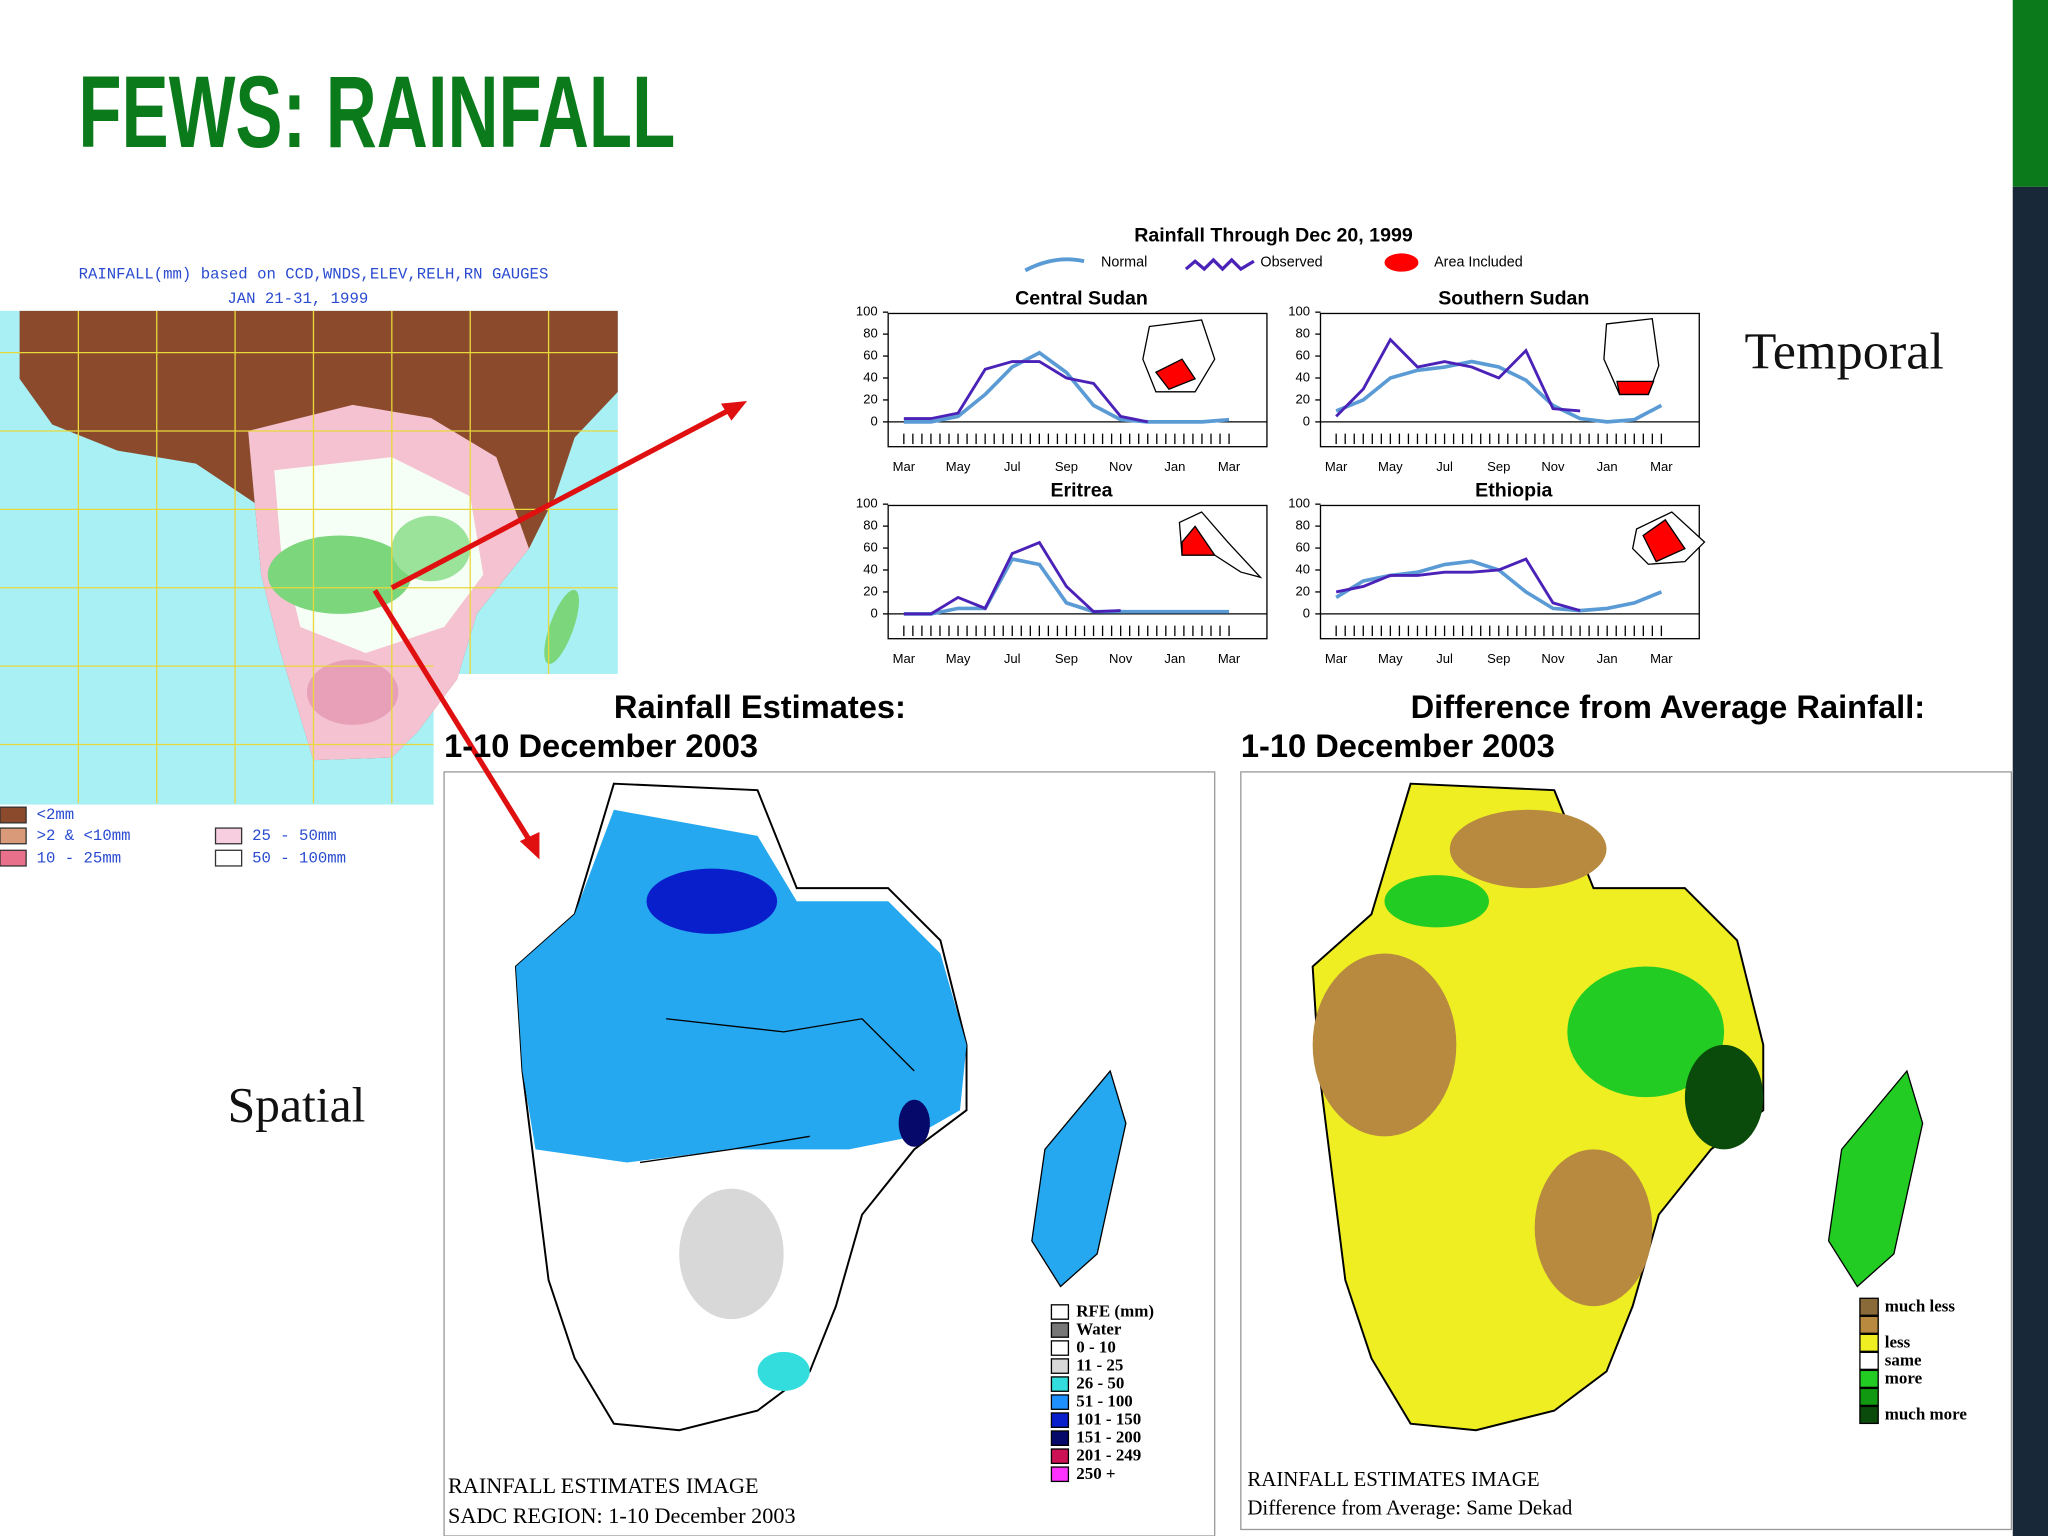 The width and height of the screenshot is (2048, 1536). What do you see at coordinates (294, 836) in the screenshot?
I see `legend-label: 25 - 50mm` at bounding box center [294, 836].